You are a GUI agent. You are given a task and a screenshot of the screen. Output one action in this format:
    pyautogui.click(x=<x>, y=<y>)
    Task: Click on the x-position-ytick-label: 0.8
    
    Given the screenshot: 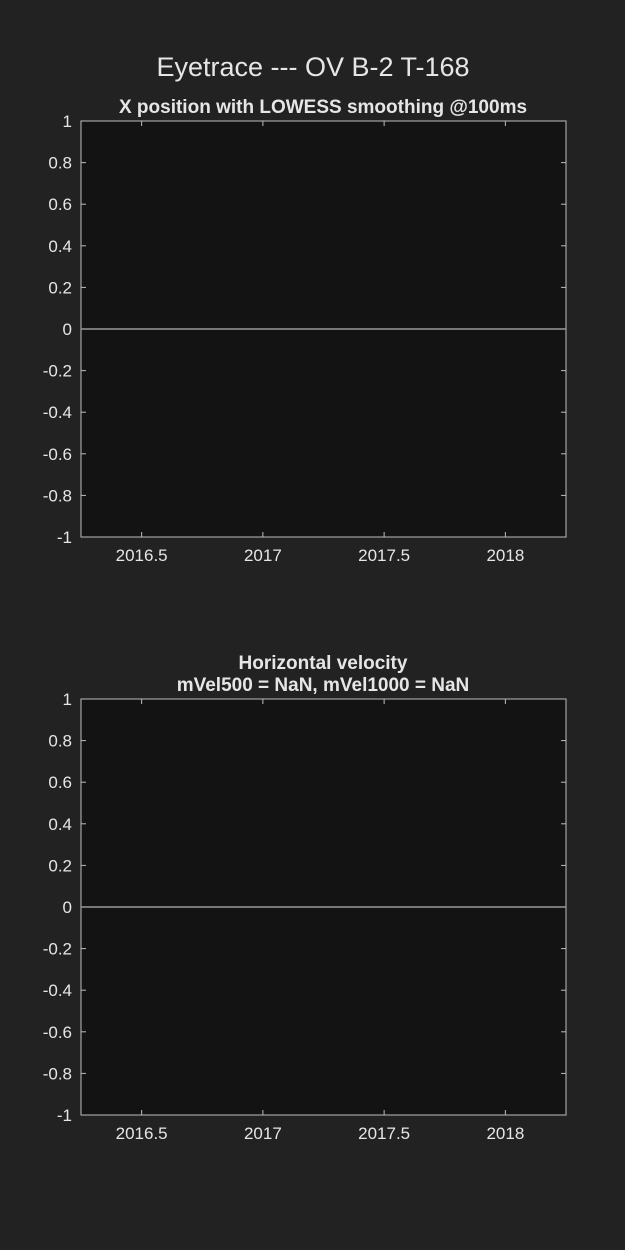 What is the action you would take?
    pyautogui.click(x=60, y=163)
    